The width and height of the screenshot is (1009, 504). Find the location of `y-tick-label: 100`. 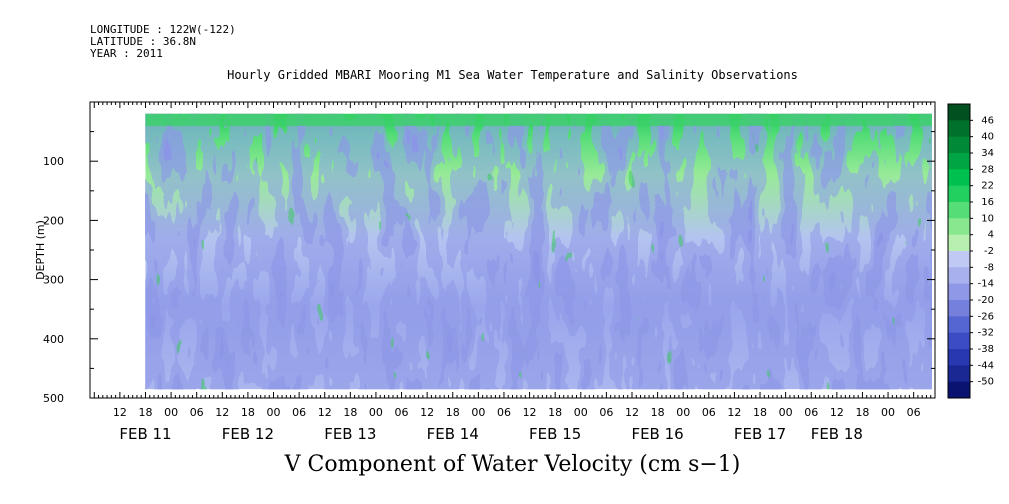

y-tick-label: 100 is located at coordinates (53, 161).